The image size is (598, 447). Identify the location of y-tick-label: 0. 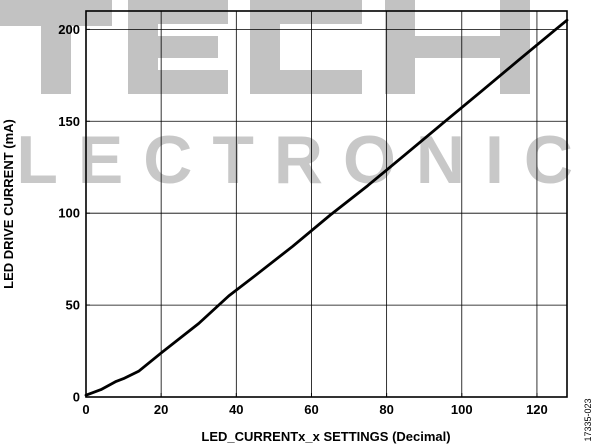
(76, 397).